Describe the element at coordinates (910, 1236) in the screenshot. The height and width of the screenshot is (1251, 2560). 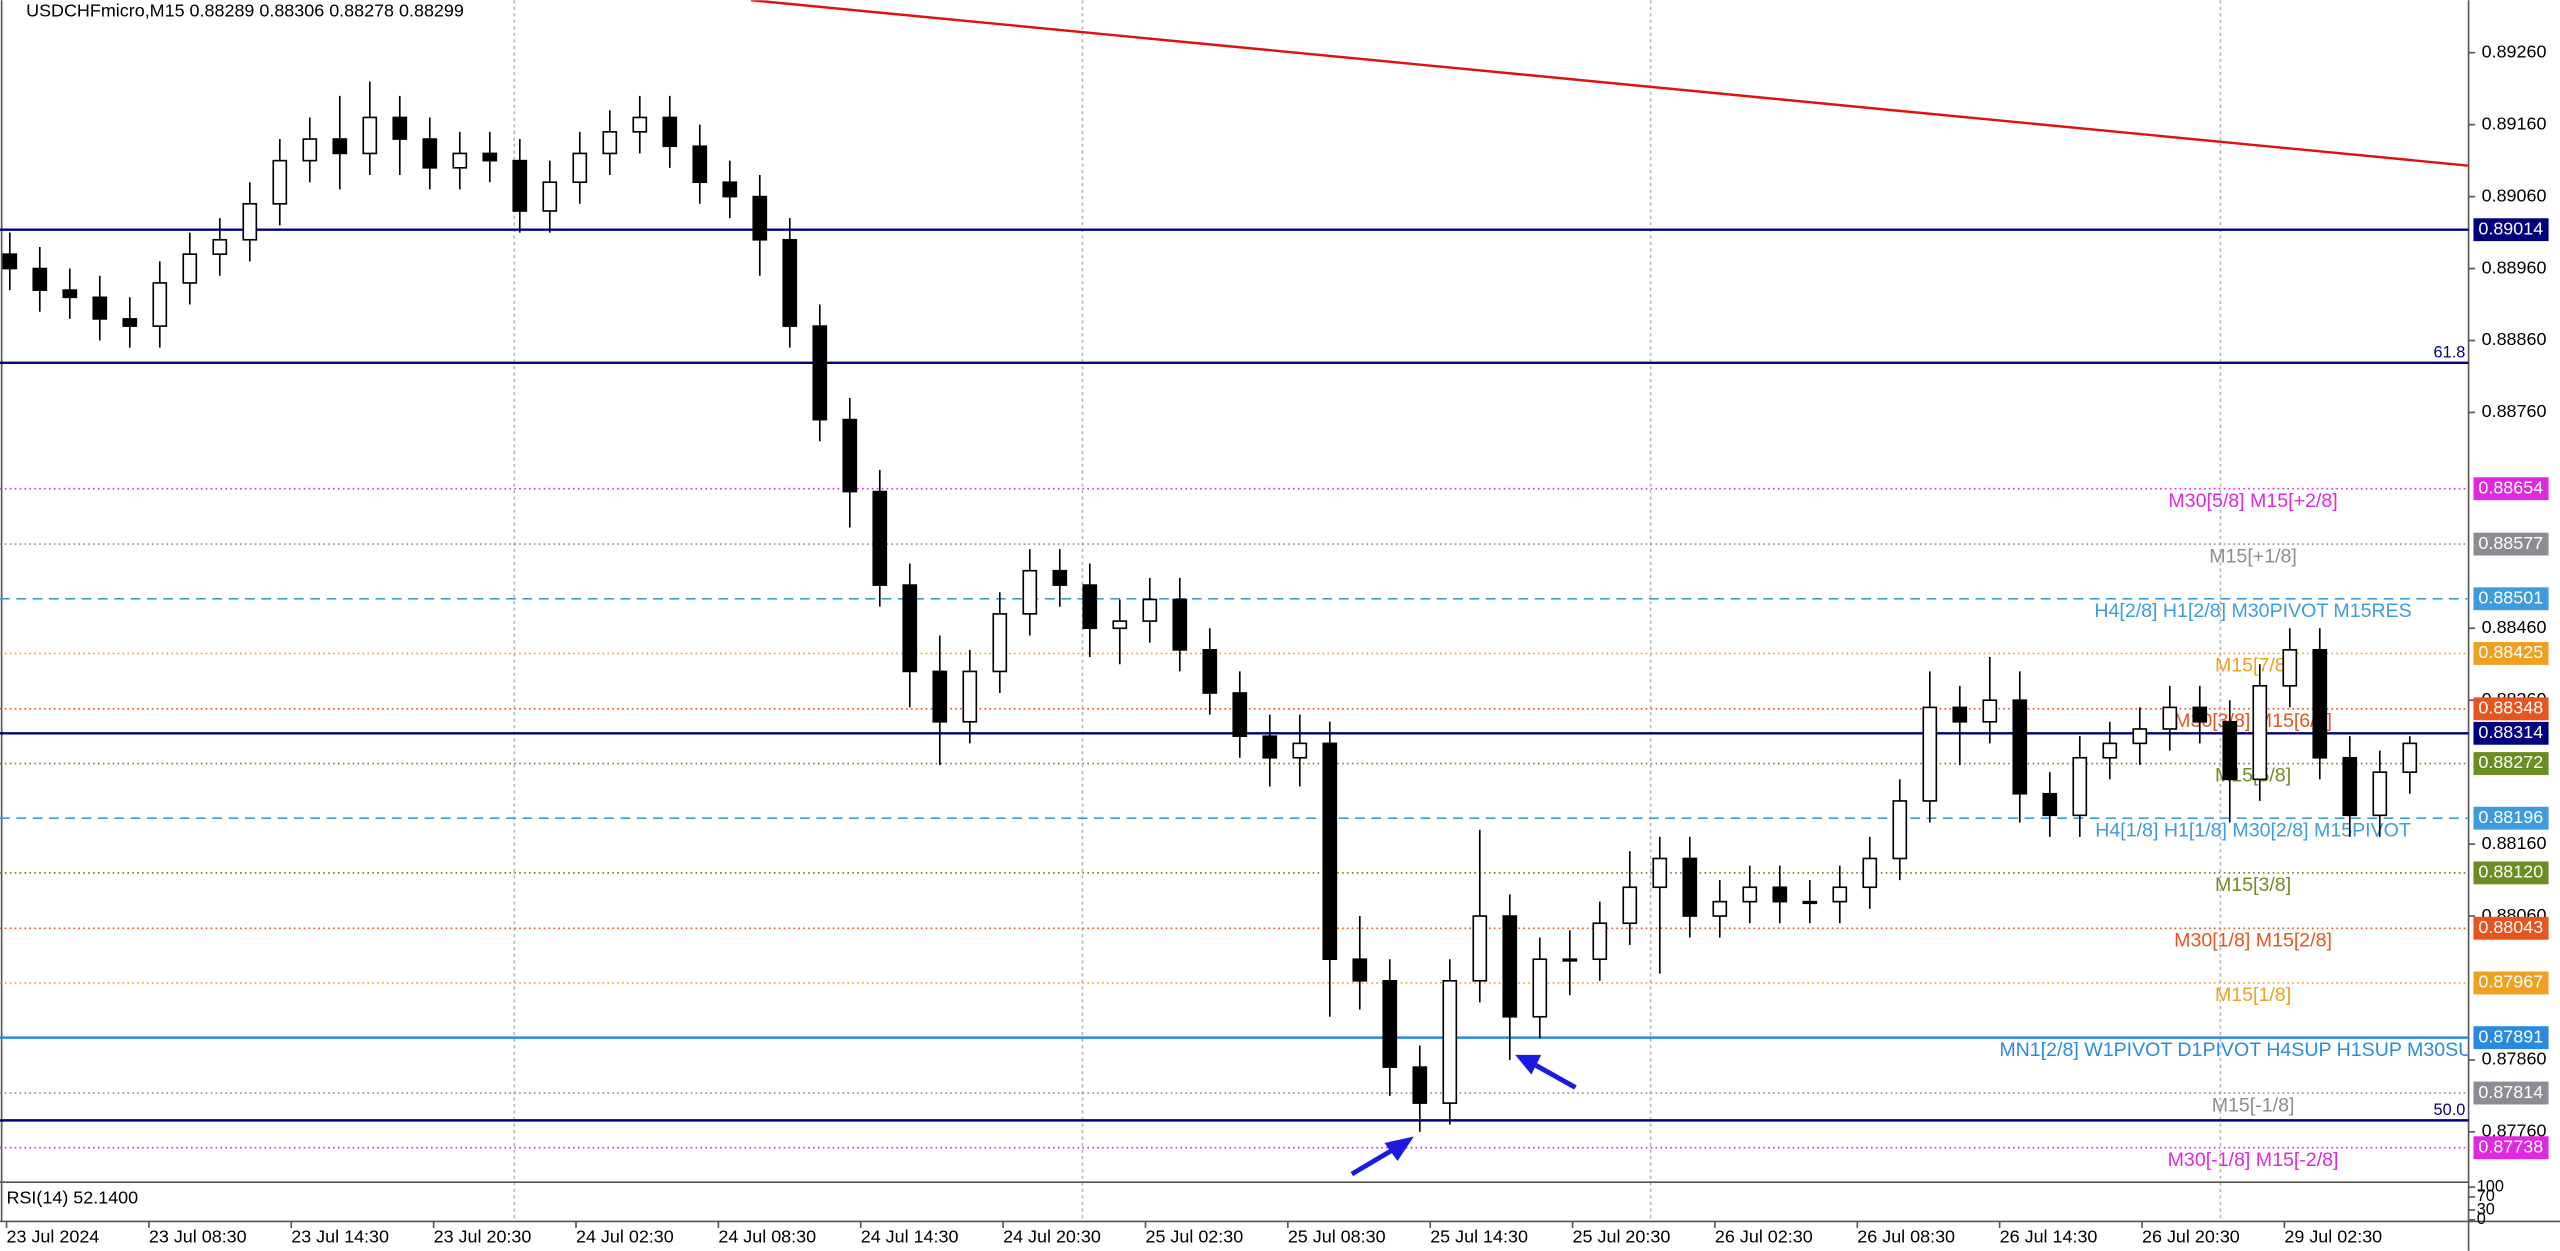
I see `x-tick-label: 24 Jul 14:30` at that location.